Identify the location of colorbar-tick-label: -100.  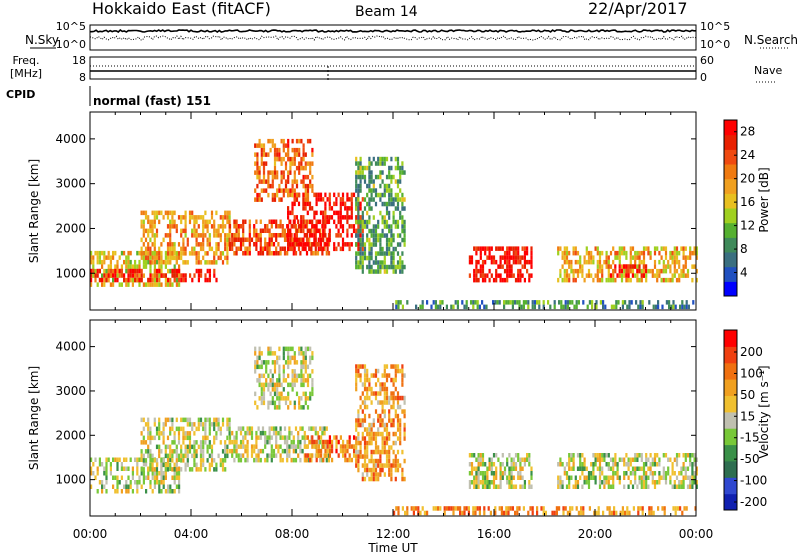
(753, 481).